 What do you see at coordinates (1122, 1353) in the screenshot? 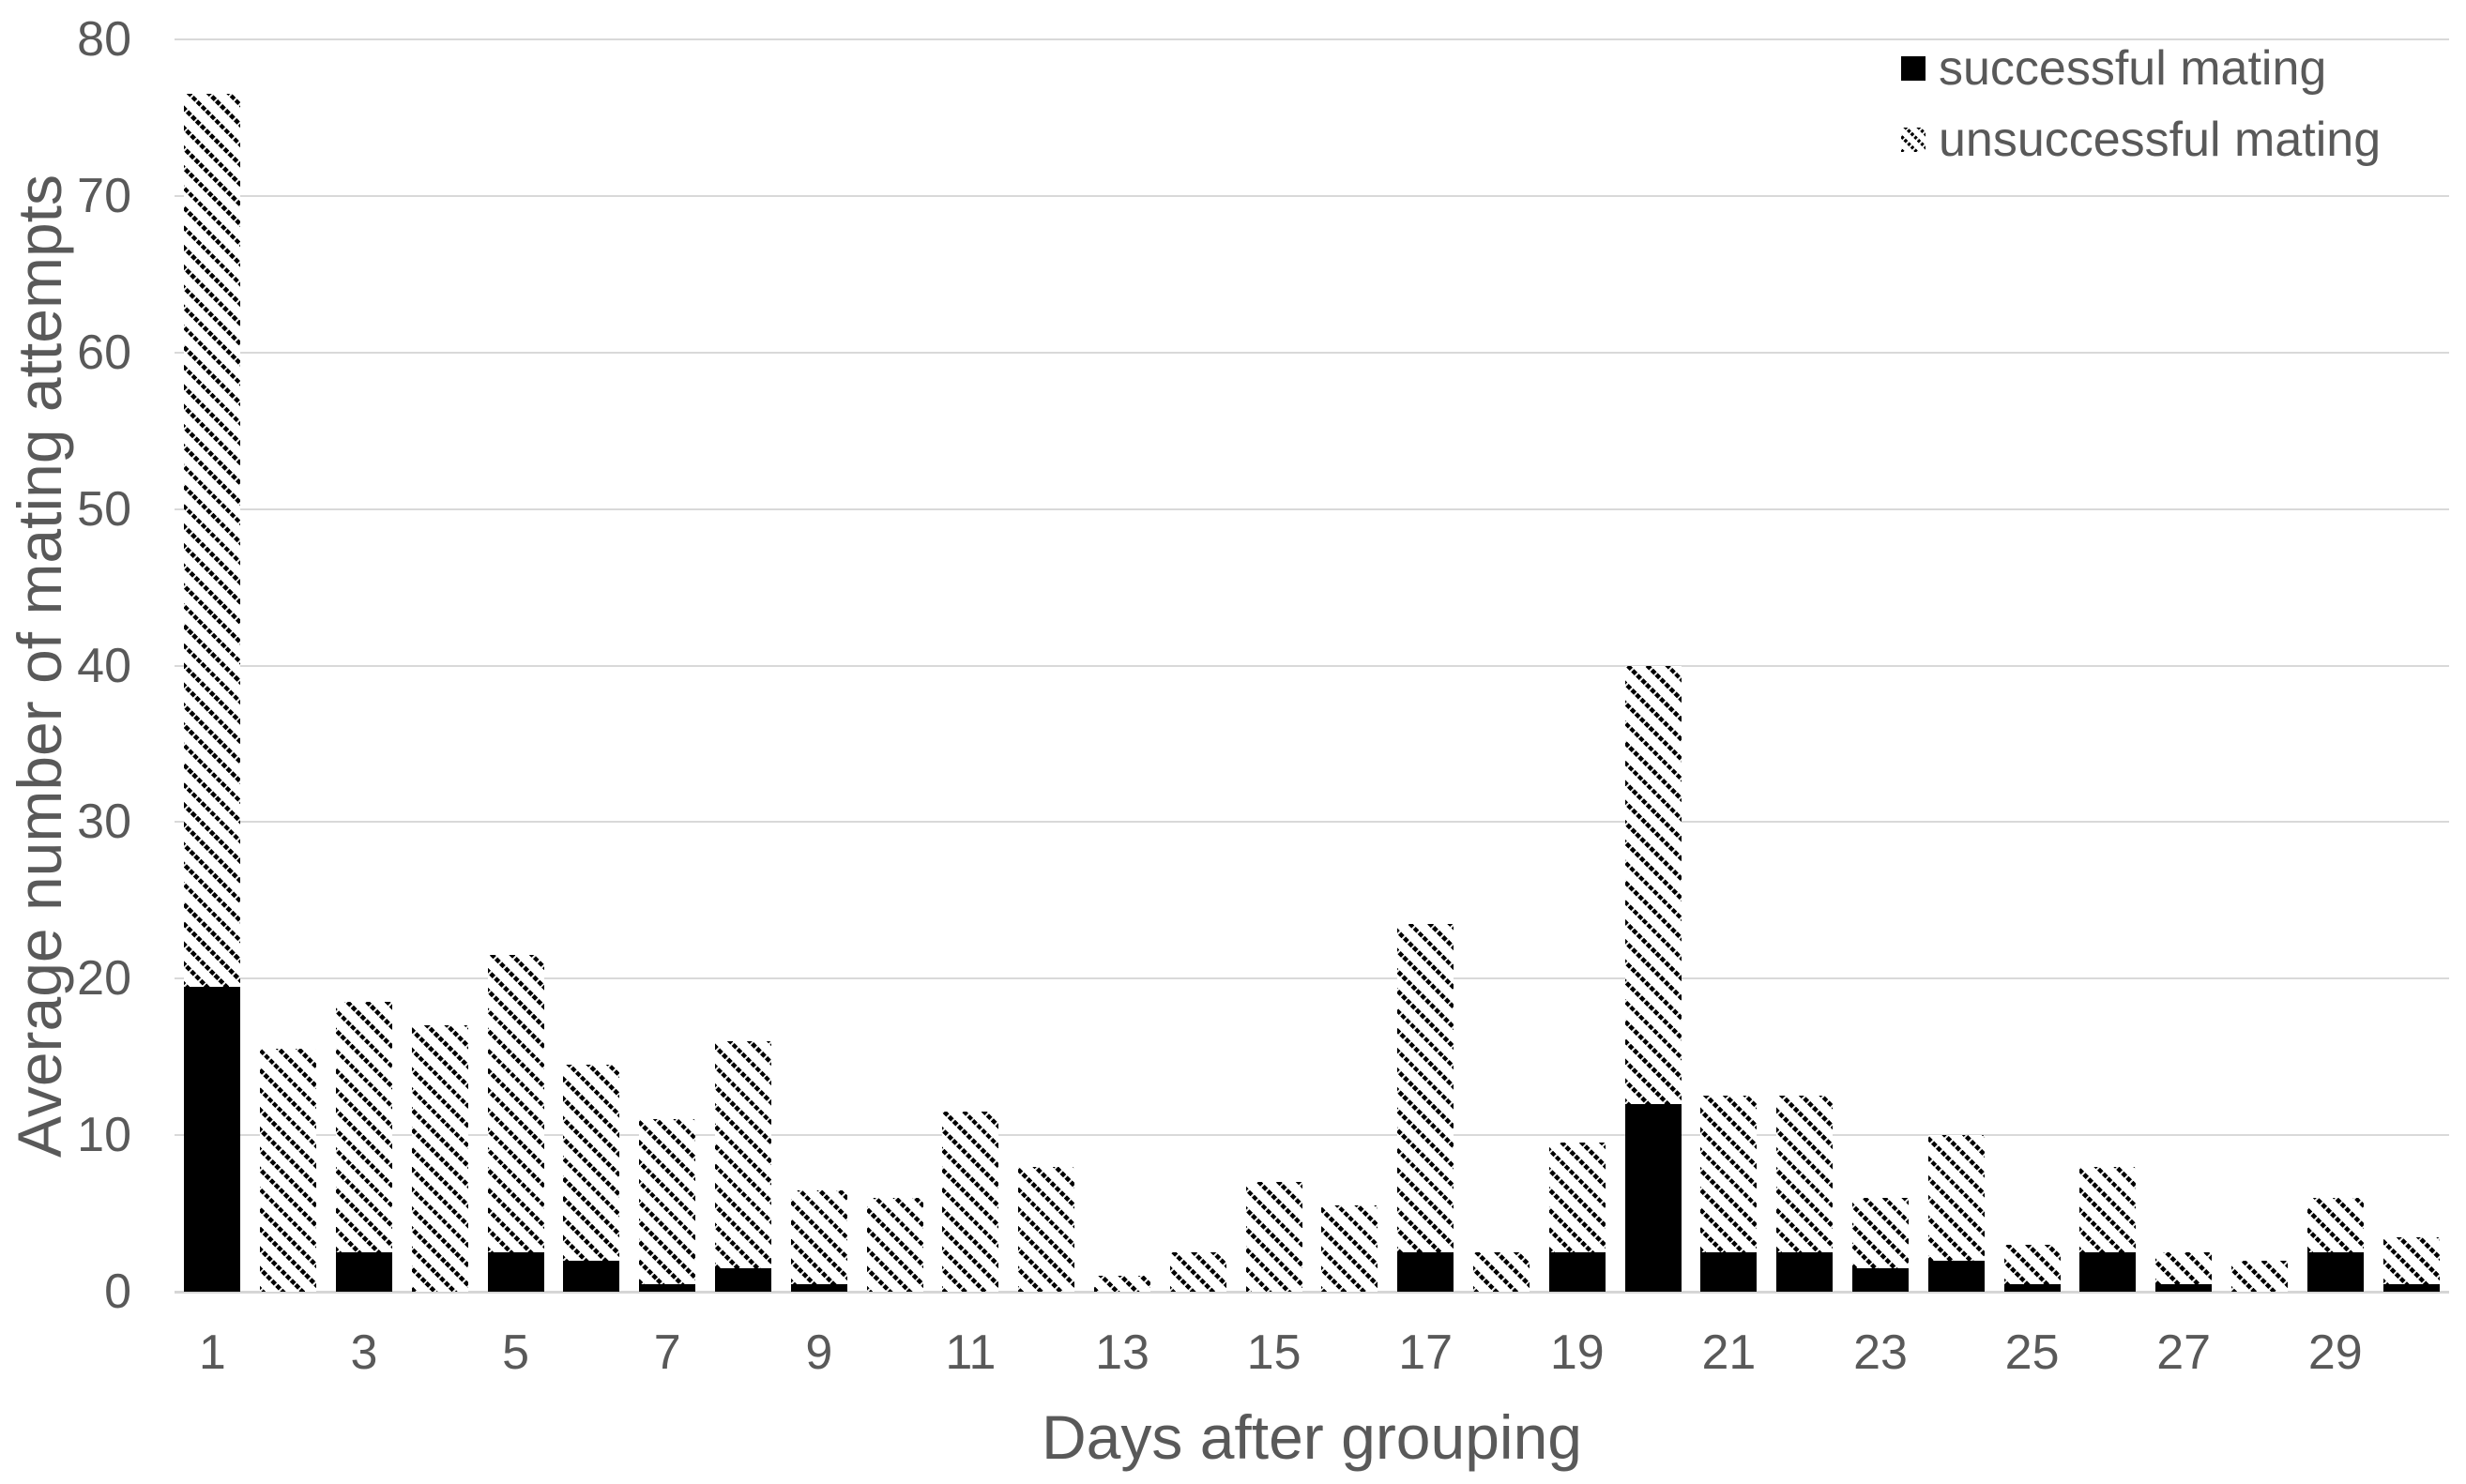
I see `x-tick-label-13: 13` at bounding box center [1122, 1353].